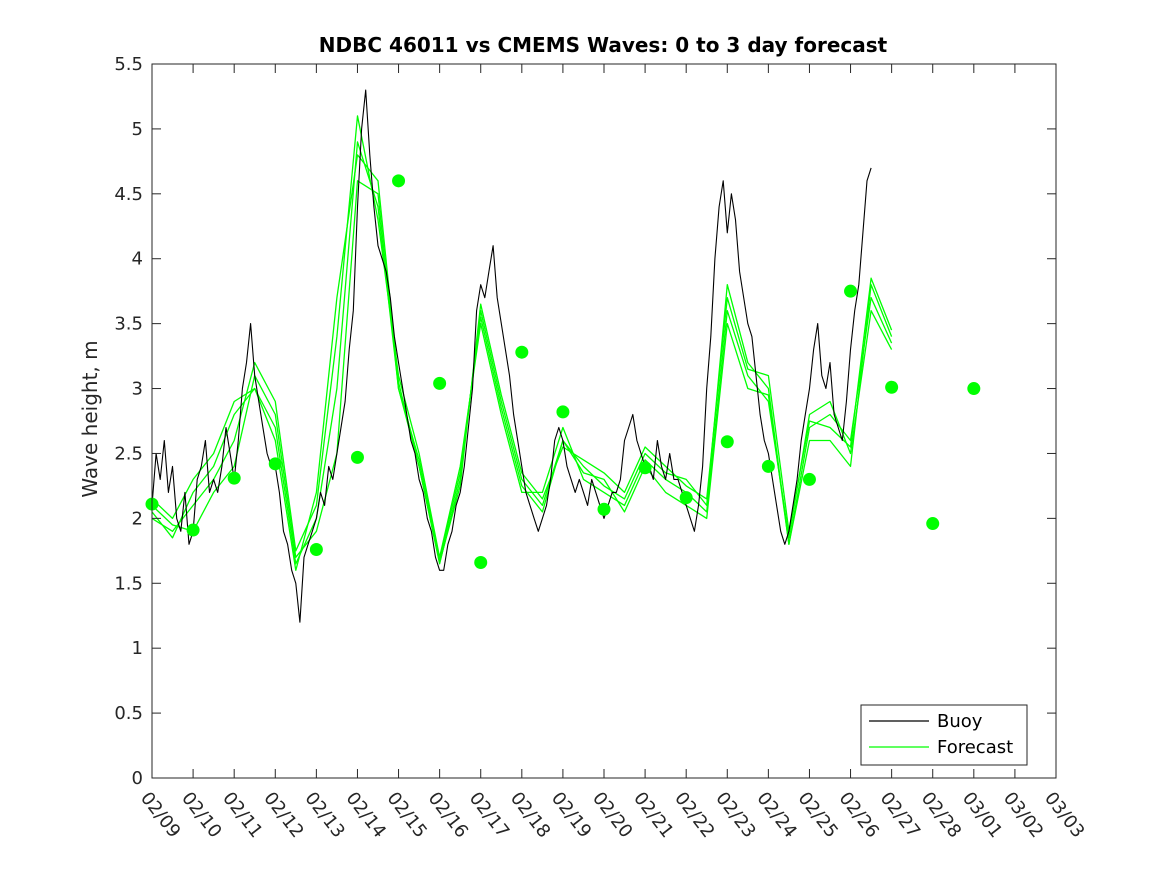 This screenshot has width=1167, height=875. Describe the element at coordinates (530, 815) in the screenshot. I see `x-tick-label: 02/18` at that location.